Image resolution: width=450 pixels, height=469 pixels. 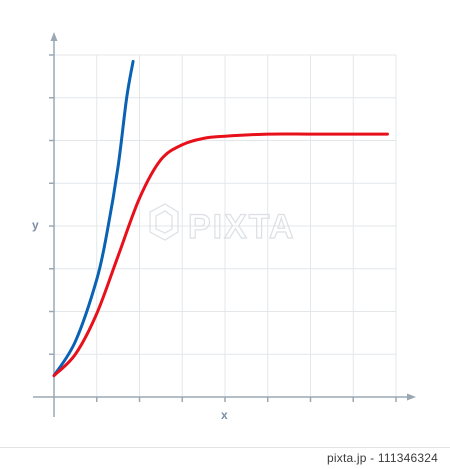 What do you see at coordinates (54, 36) in the screenshot?
I see `y-axis-arrow` at bounding box center [54, 36].